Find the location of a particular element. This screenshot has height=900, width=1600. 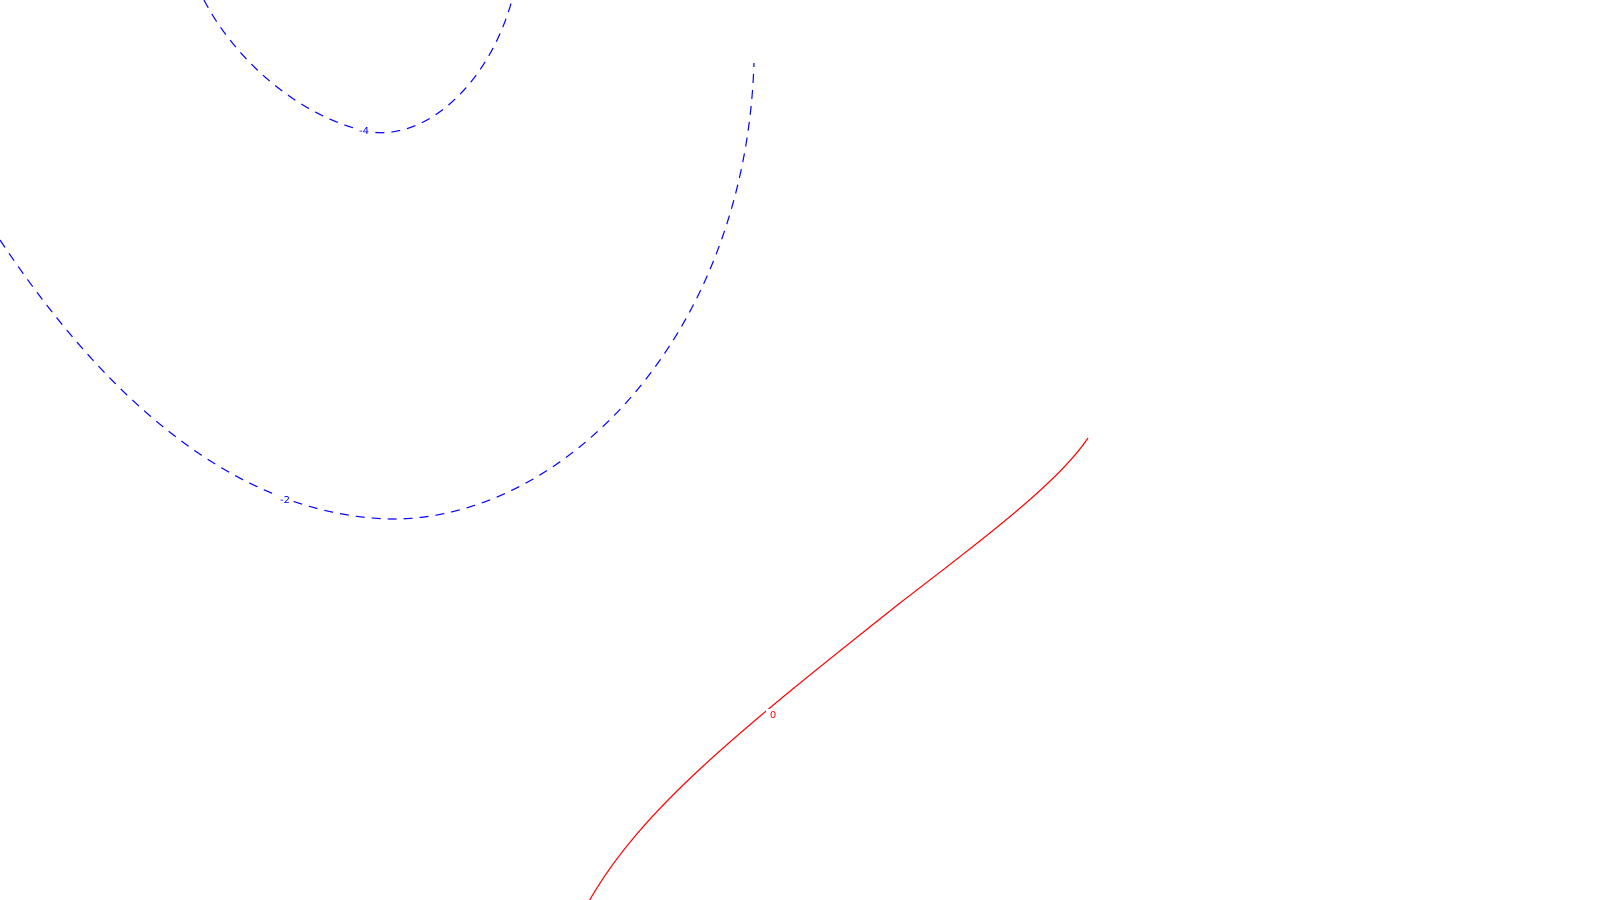

contour-label-background-neg2 is located at coordinates (285, 500).